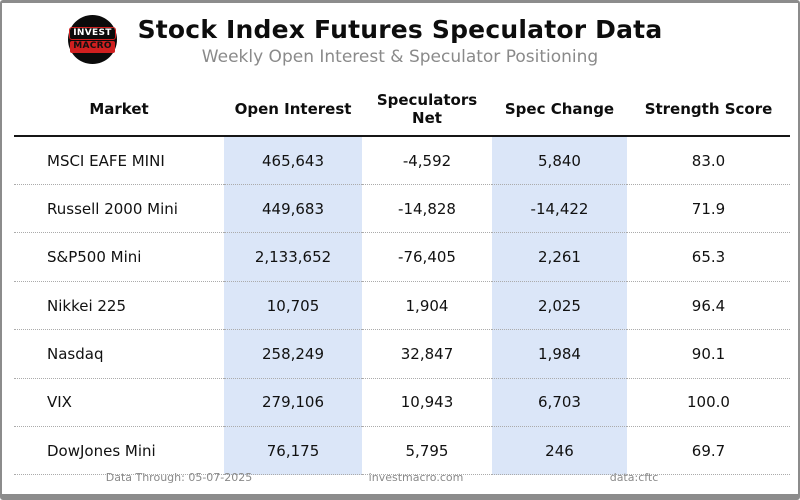  Describe the element at coordinates (427, 354) in the screenshot. I see `speculators-net-cell: 32,847` at that location.